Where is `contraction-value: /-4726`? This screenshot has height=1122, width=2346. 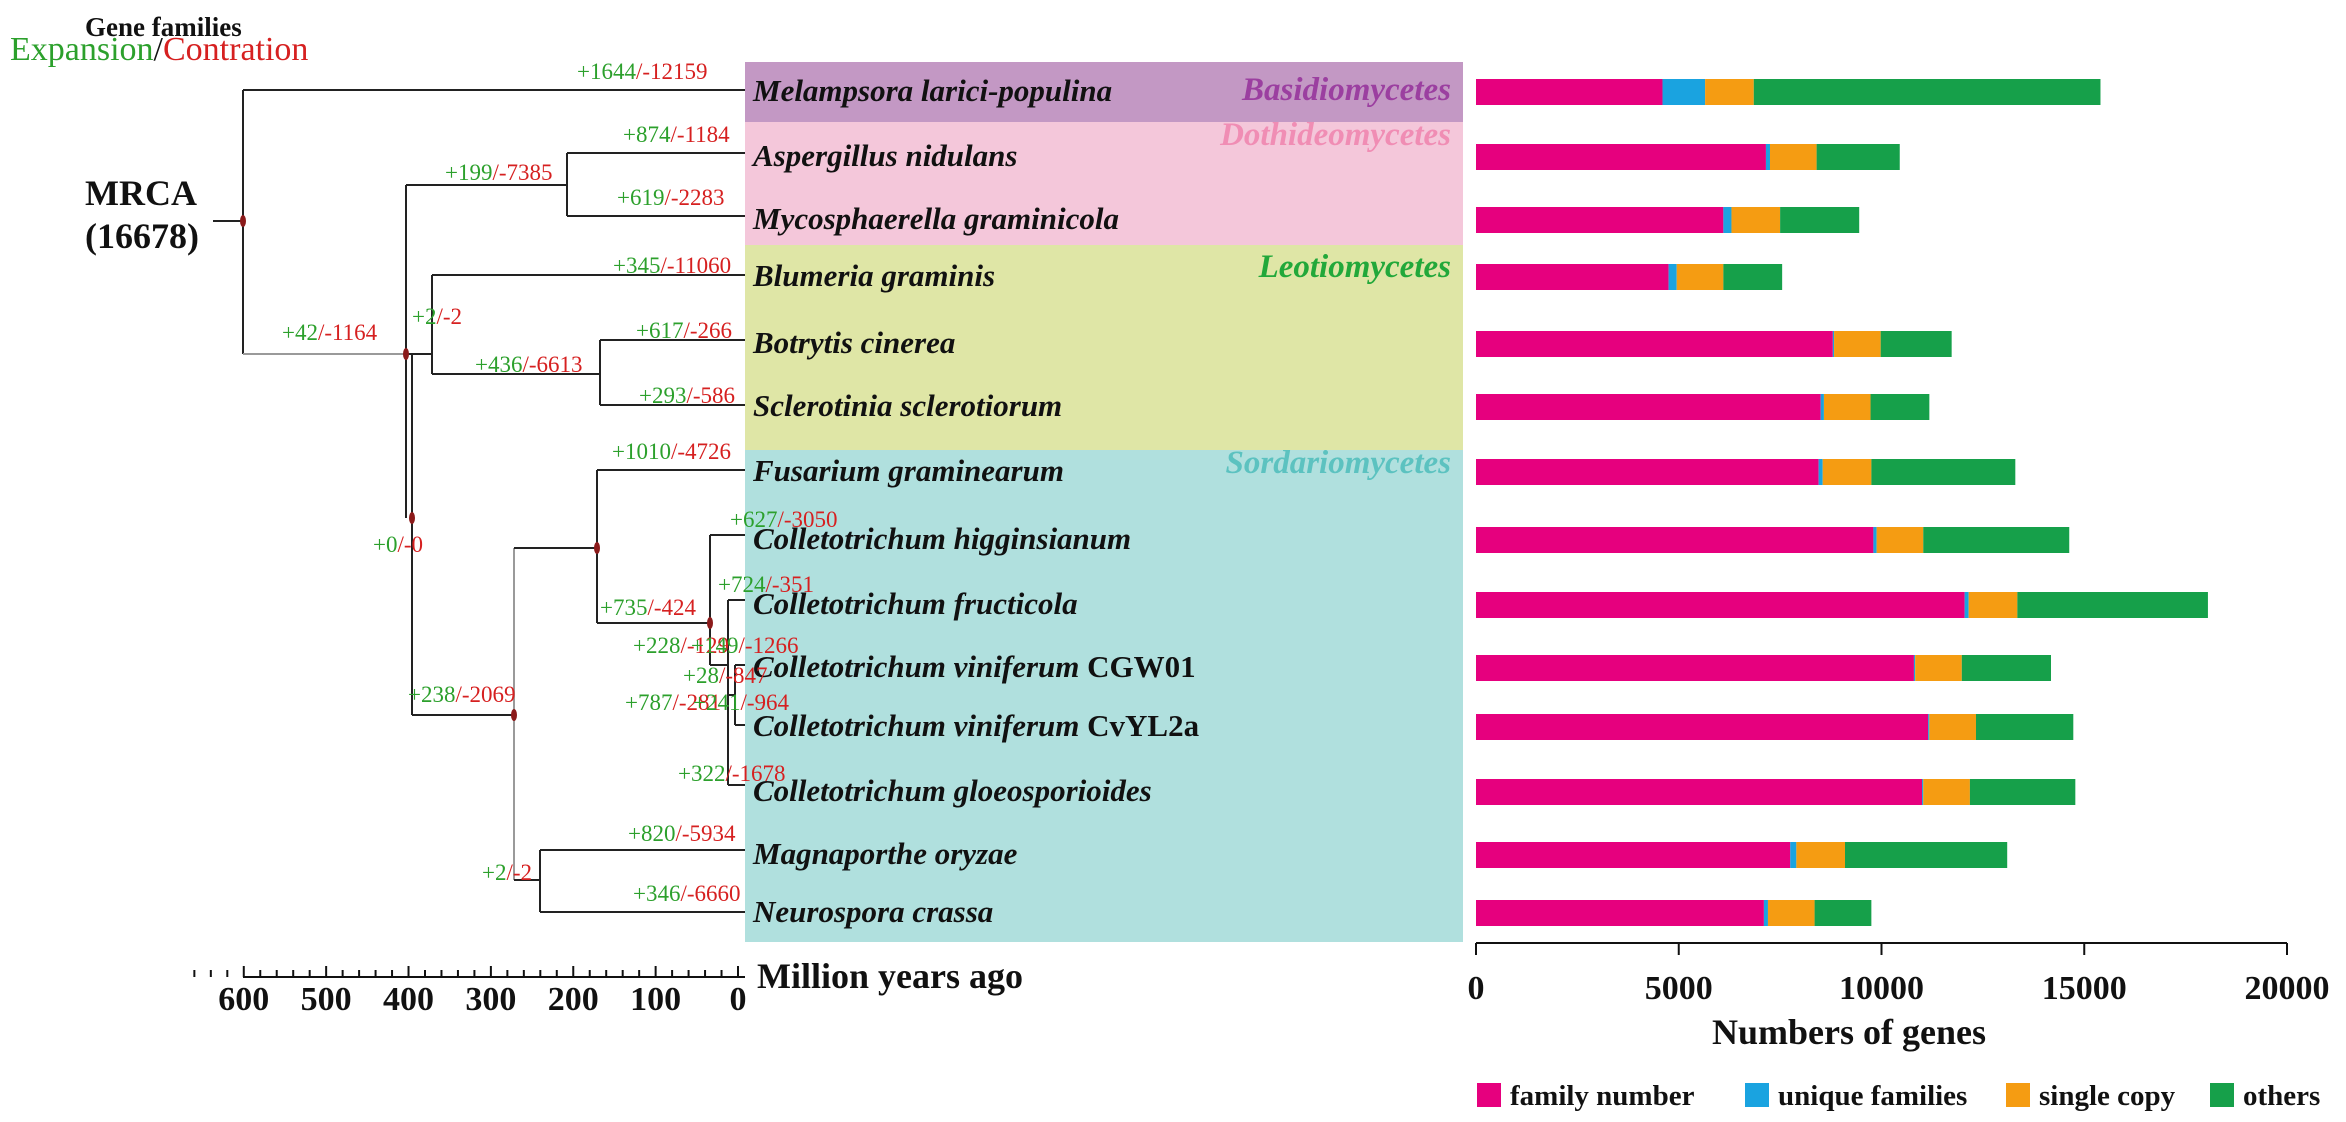
contraction-value: /-4726 is located at coordinates (701, 451).